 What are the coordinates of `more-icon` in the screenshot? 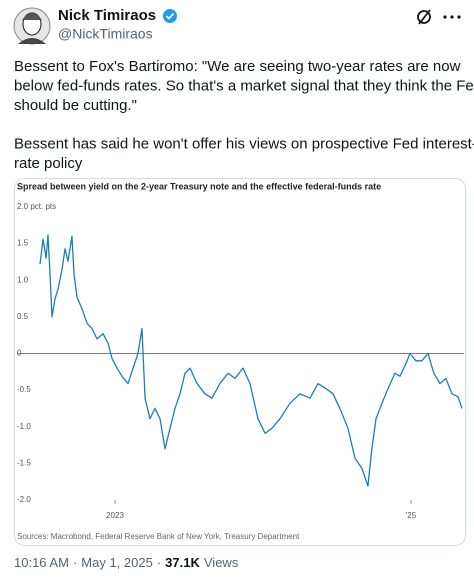 It's located at (452, 17).